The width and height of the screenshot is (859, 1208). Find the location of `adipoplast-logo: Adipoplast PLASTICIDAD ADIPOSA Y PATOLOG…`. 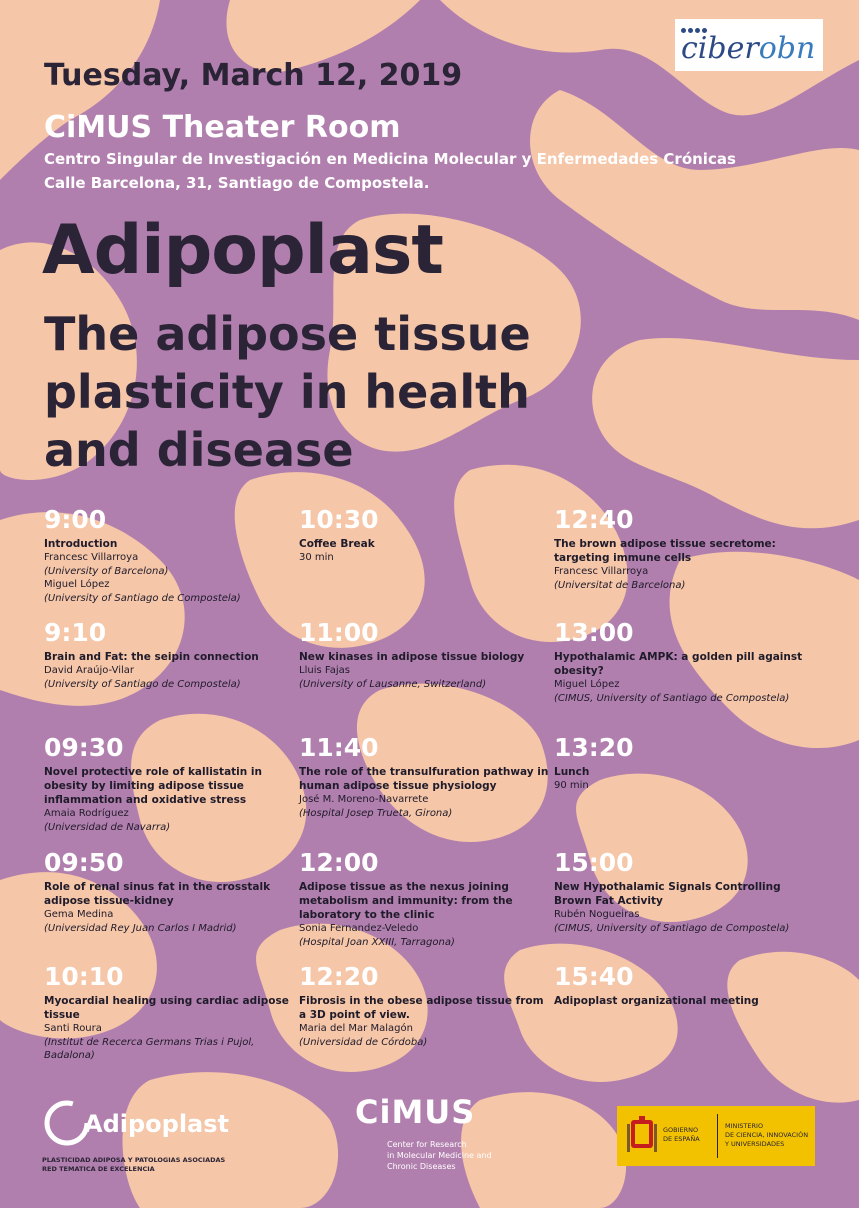

adipoplast-logo: Adipoplast PLASTICIDAD ADIPOSA Y PATOLOG… is located at coordinates (152, 1138).